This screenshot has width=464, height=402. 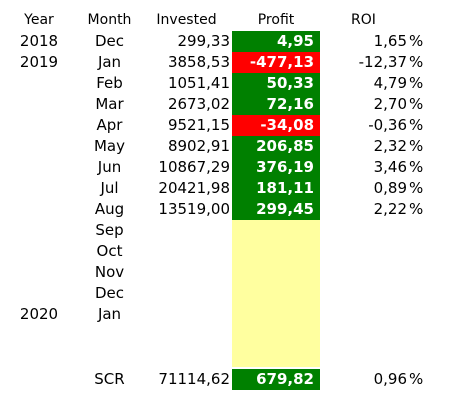 I want to click on month-cell: Nov, so click(x=109, y=272).